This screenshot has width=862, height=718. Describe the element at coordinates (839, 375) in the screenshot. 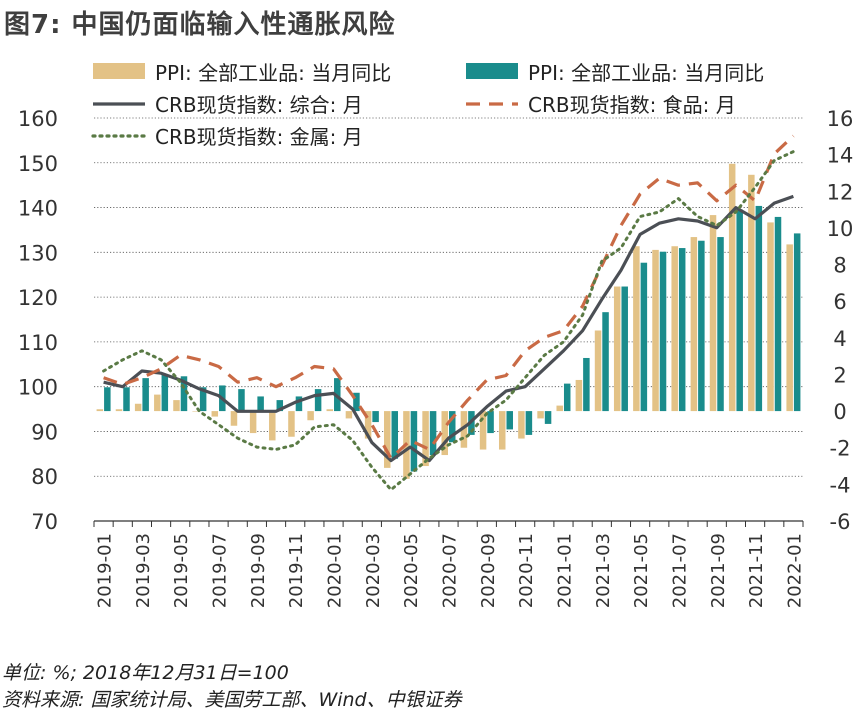

I see `right-axis-tick-label: 2` at that location.